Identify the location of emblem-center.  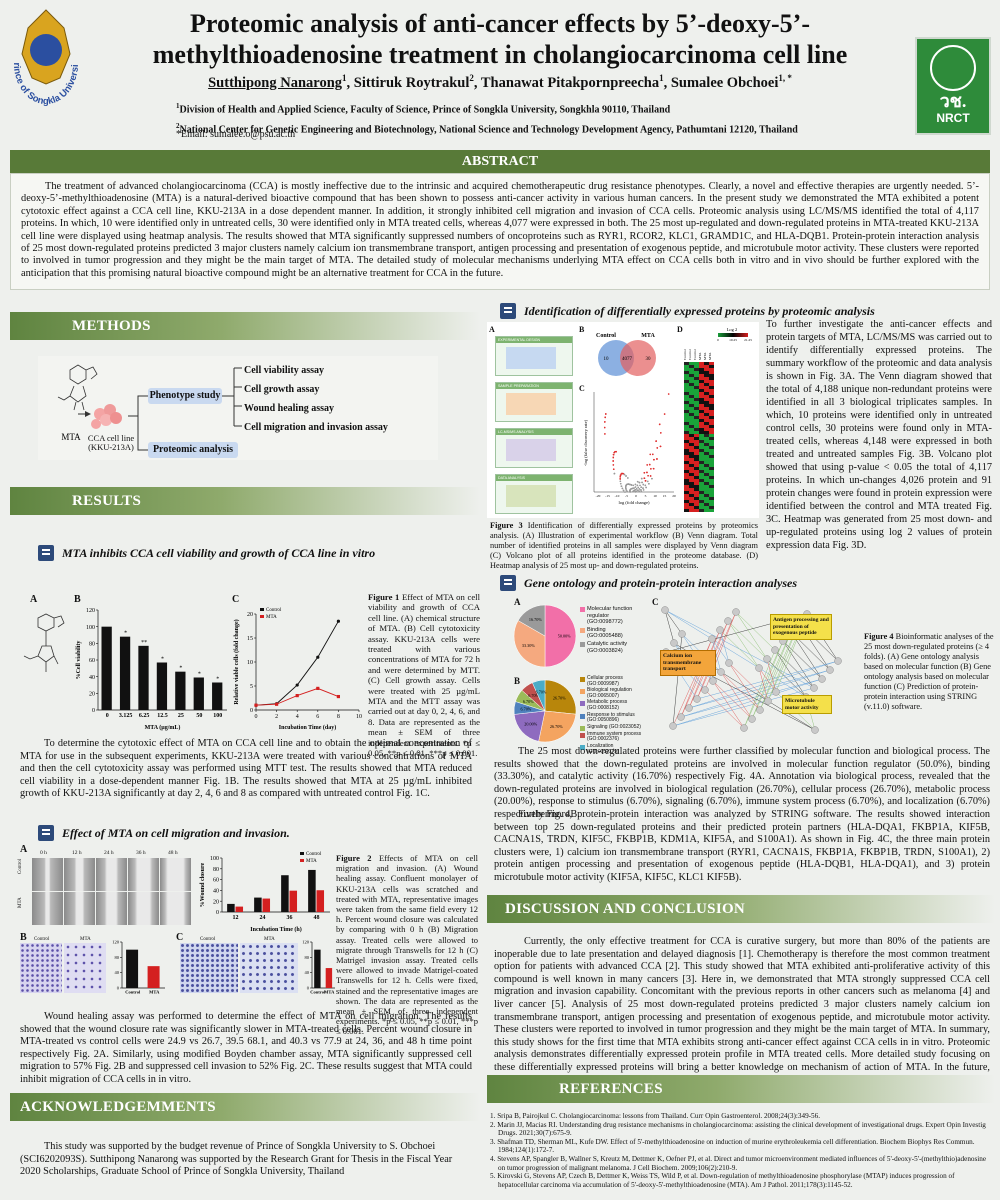
(46, 50).